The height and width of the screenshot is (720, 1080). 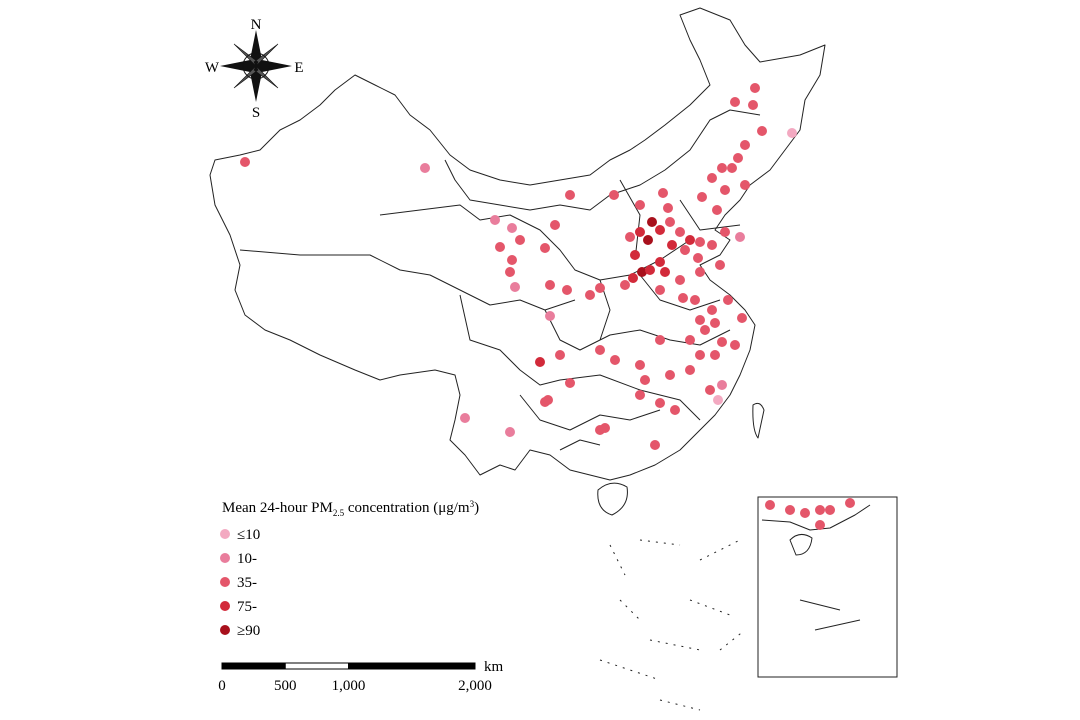 I want to click on legend-label: ≥90, so click(x=248, y=631).